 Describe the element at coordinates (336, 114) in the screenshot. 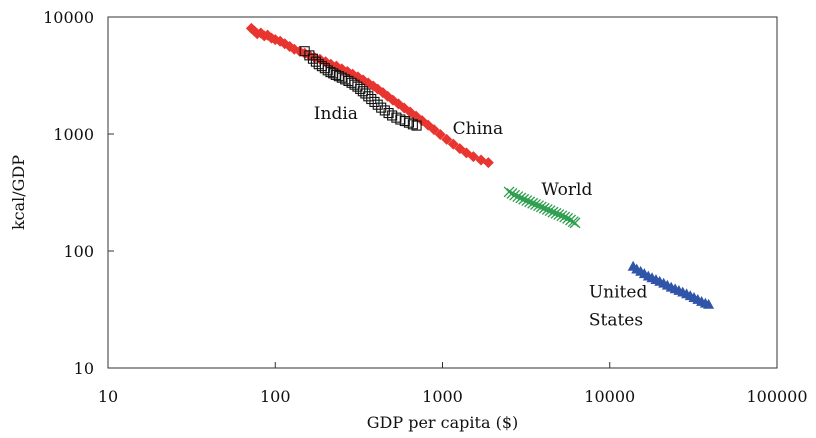

I see `annotation-label: India` at that location.